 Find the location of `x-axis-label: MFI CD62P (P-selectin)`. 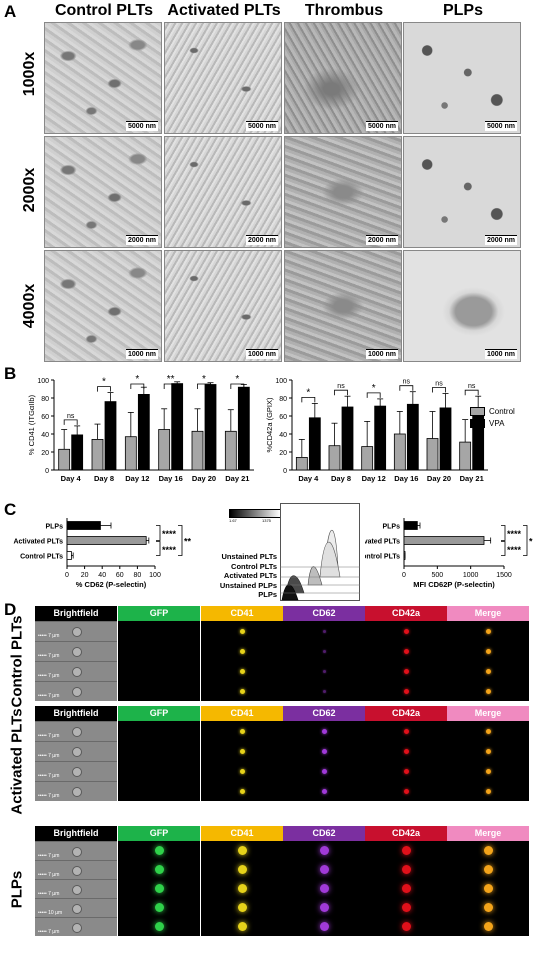

x-axis-label: MFI CD62P (P-selectin) is located at coordinates (454, 584).